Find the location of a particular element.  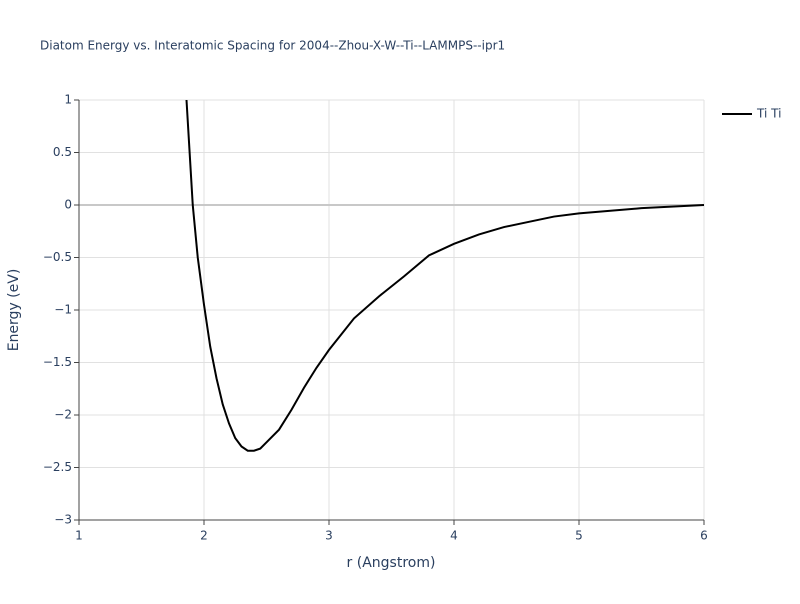

x-tick-label: 5 is located at coordinates (579, 536).